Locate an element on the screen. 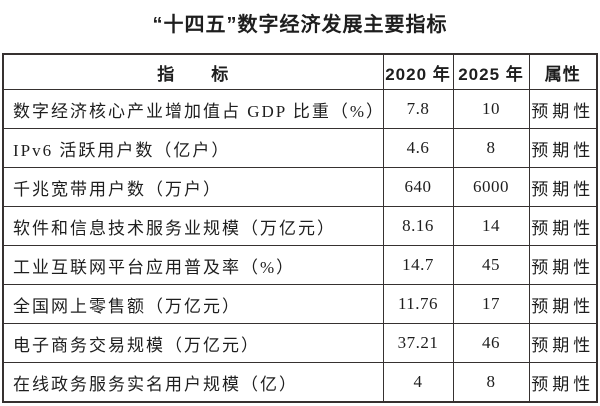  value-2020-cell: 7.8 is located at coordinates (418, 109).